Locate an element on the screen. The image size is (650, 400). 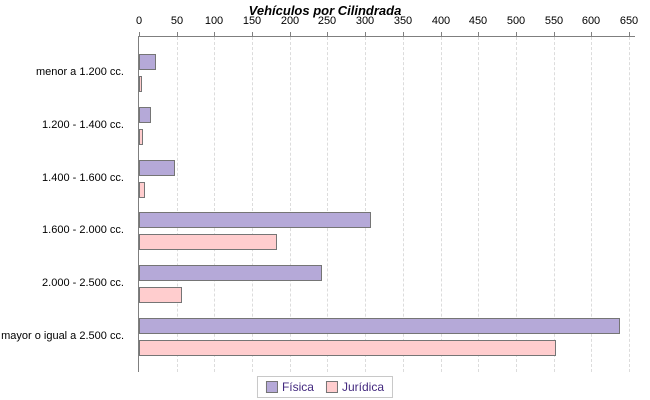
category-label: 2.000 - 2.500 cc. is located at coordinates (83, 283).